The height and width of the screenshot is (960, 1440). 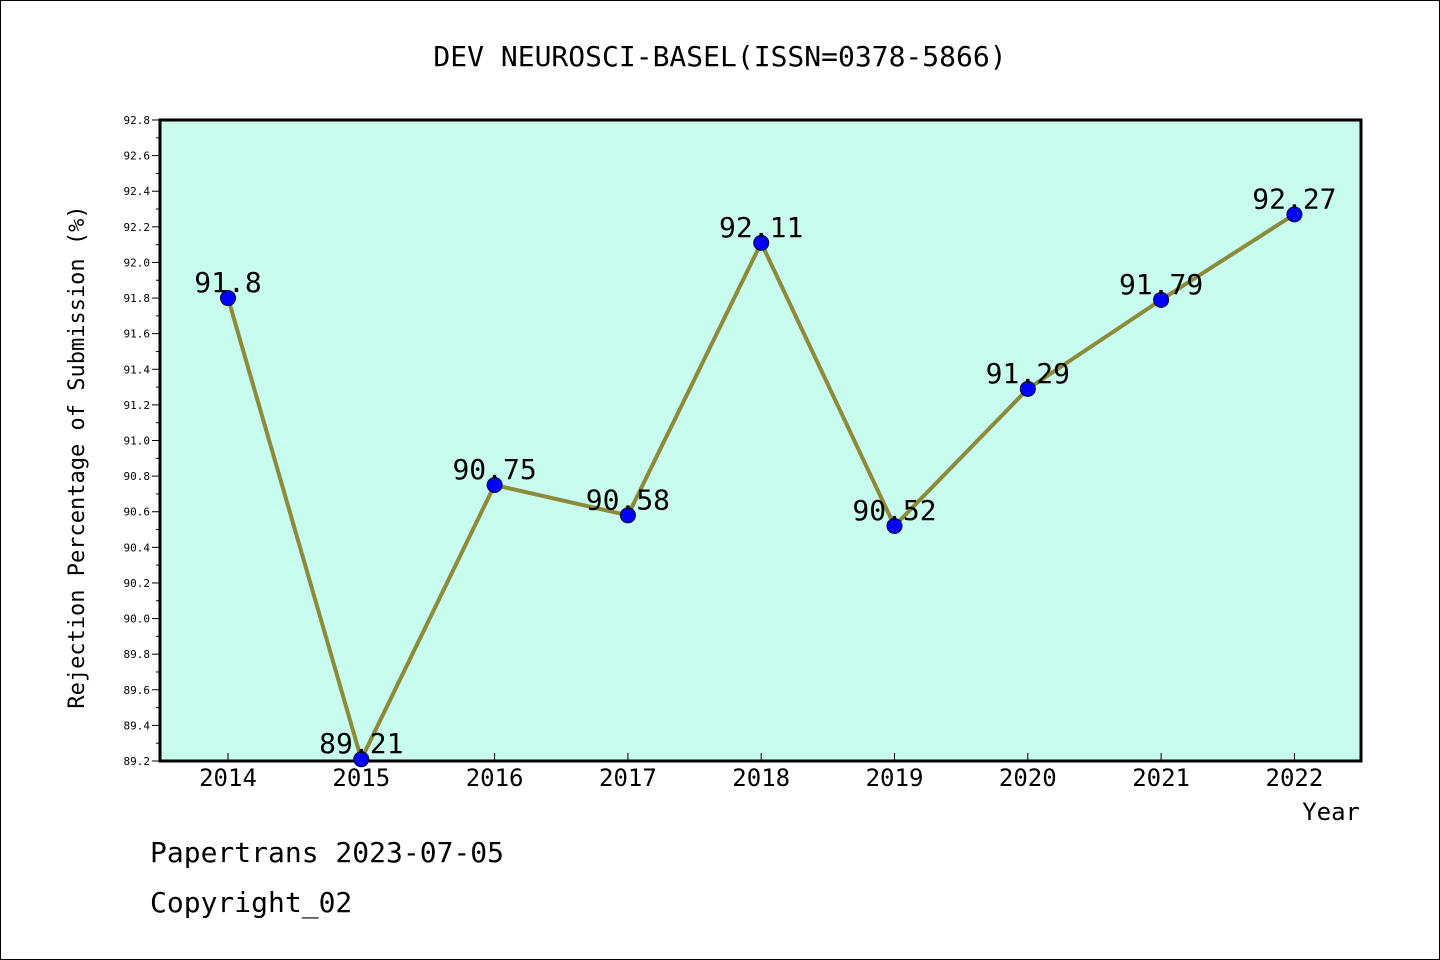 What do you see at coordinates (137, 512) in the screenshot?
I see `y-tick-label: 90.6` at bounding box center [137, 512].